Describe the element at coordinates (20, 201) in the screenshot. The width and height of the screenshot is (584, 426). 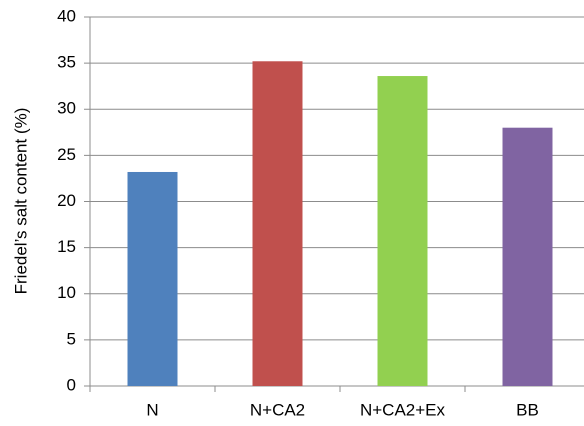
I see `y-axis-label: Friedel’s salt content (%)` at that location.